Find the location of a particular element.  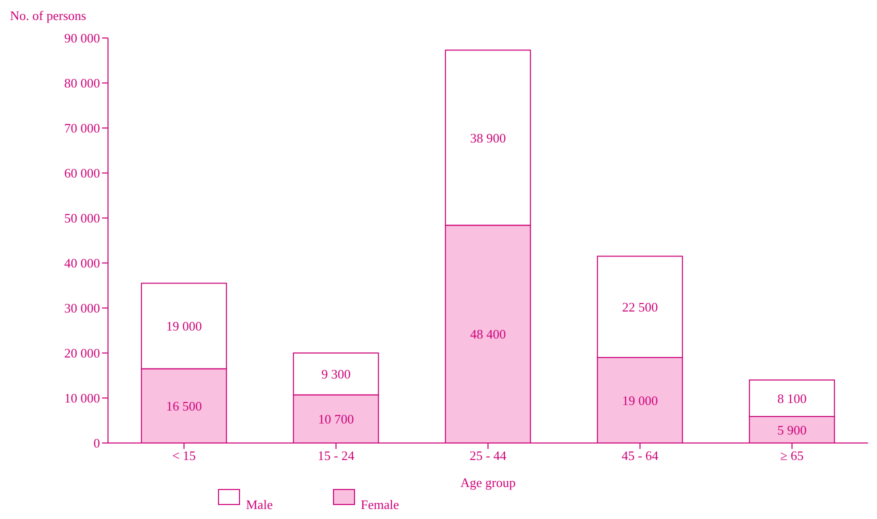

legend-label: Male is located at coordinates (259, 505).